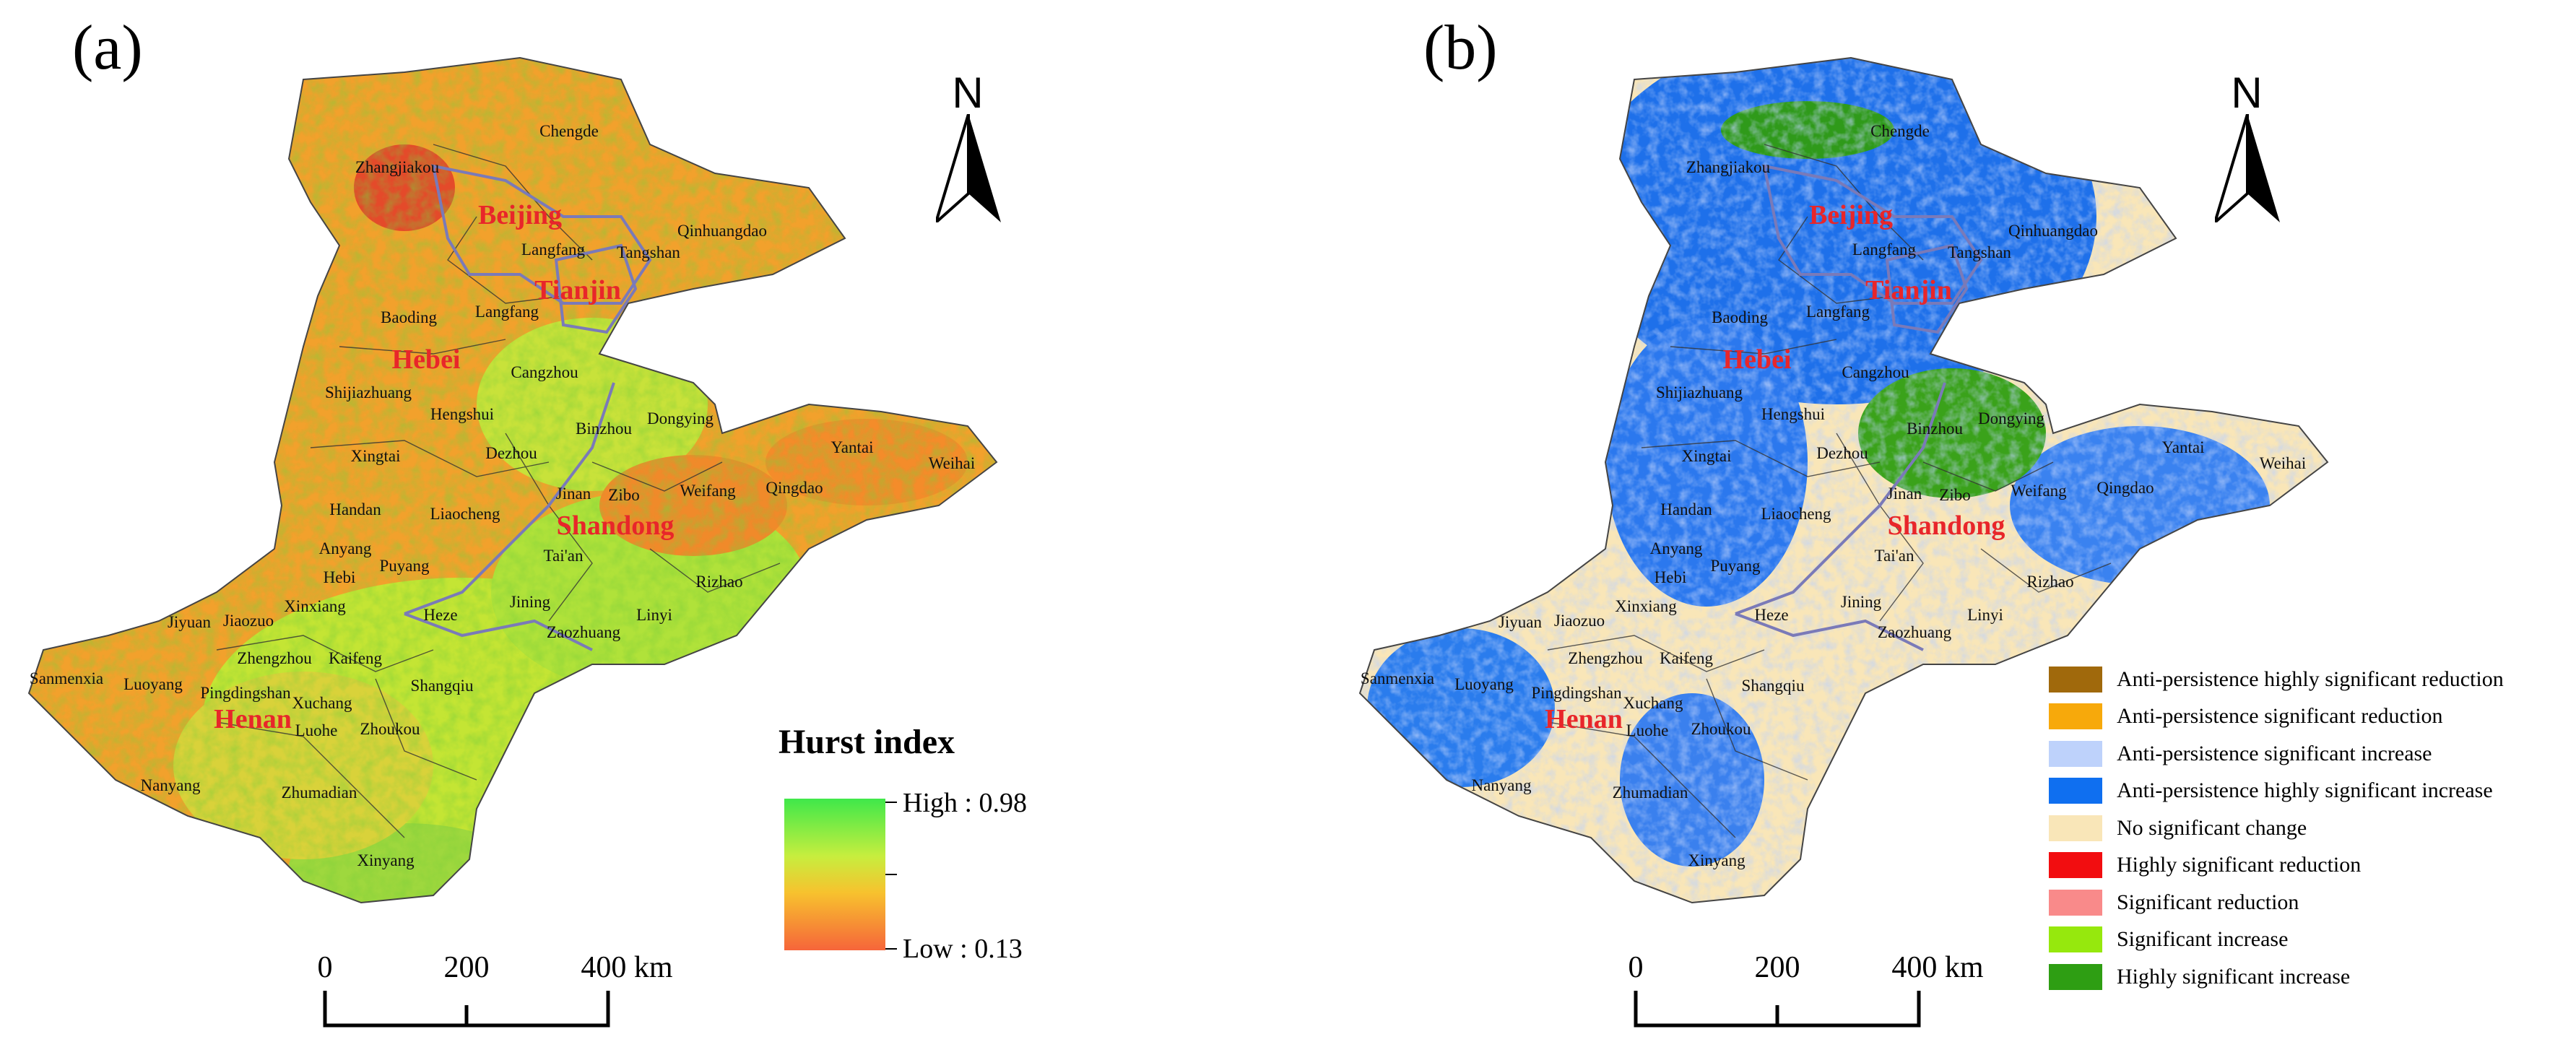 Image resolution: width=2576 pixels, height=1042 pixels. I want to click on scale-tick-400-b: 400 km, so click(1937, 967).